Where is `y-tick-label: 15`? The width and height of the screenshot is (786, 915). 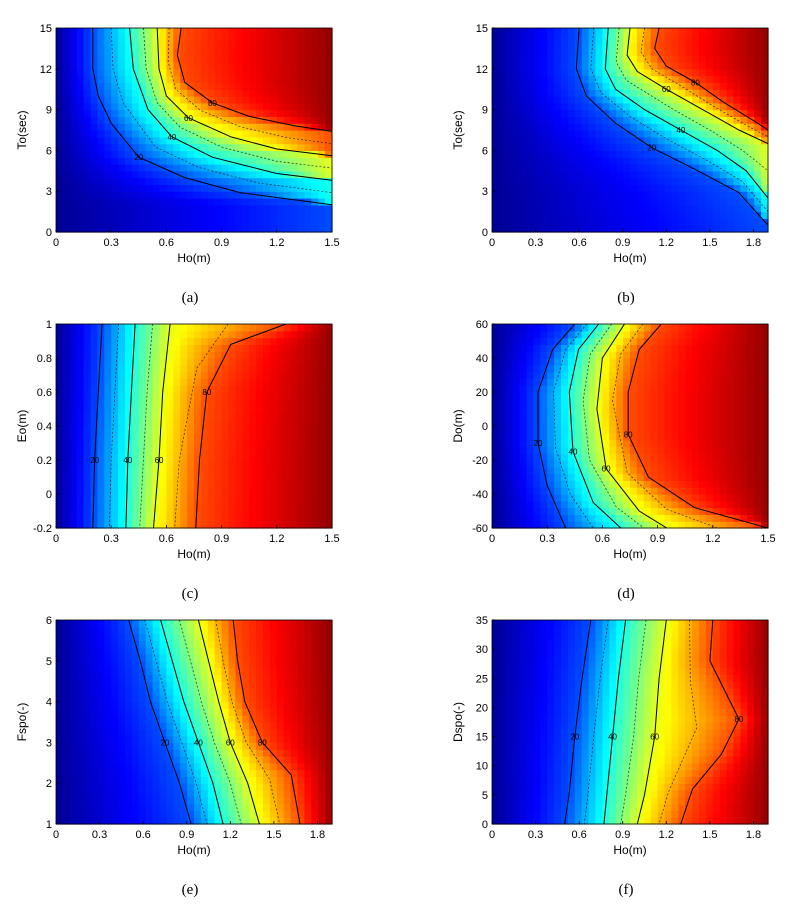 y-tick-label: 15 is located at coordinates (482, 29).